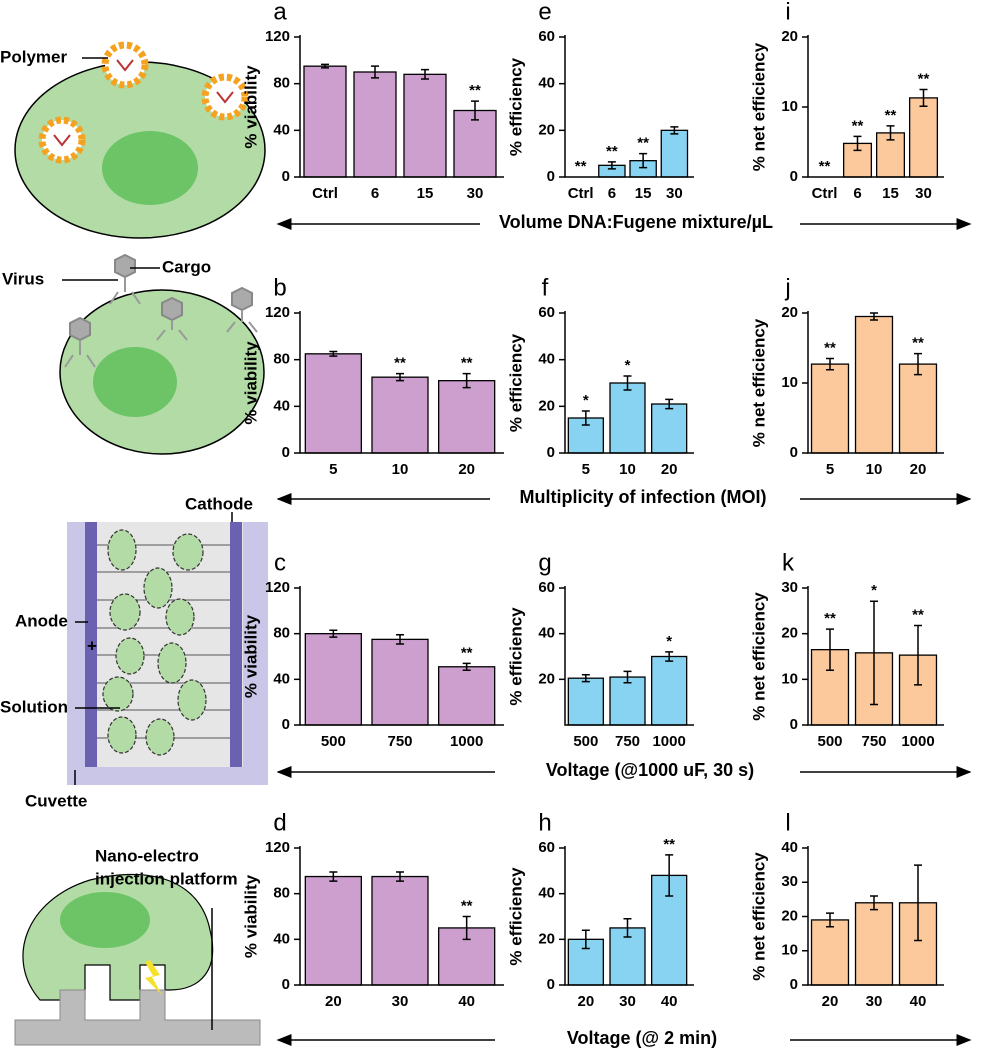 This screenshot has height=1050, width=984. I want to click on panel-letter: h, so click(544, 822).